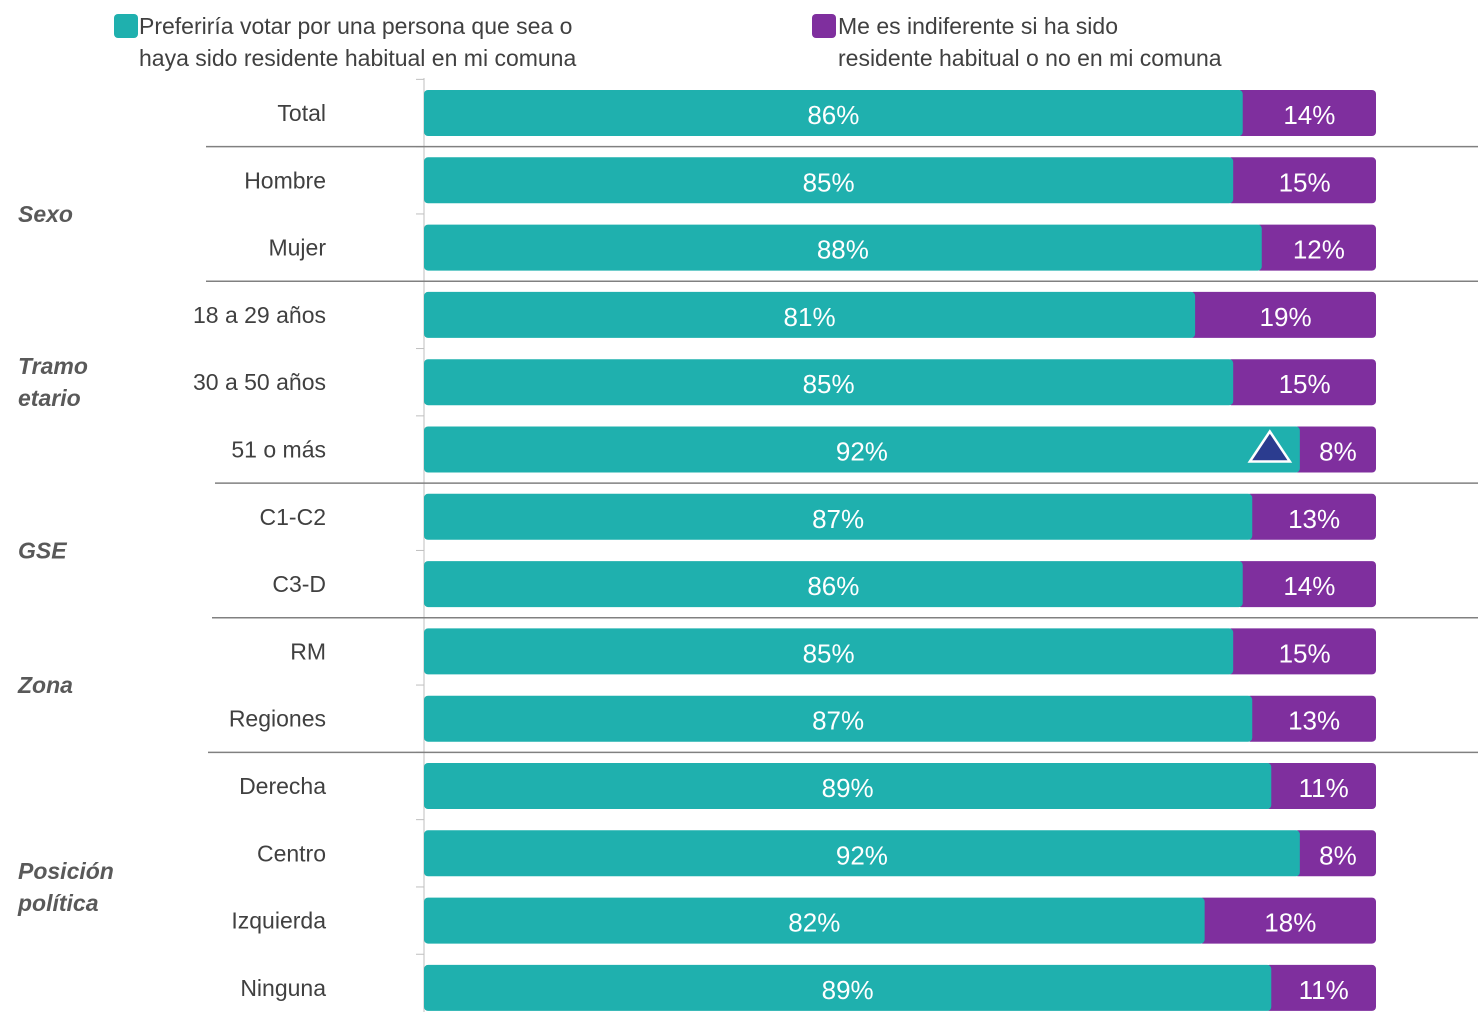  Describe the element at coordinates (278, 921) in the screenshot. I see `category-label: Izquierda` at that location.